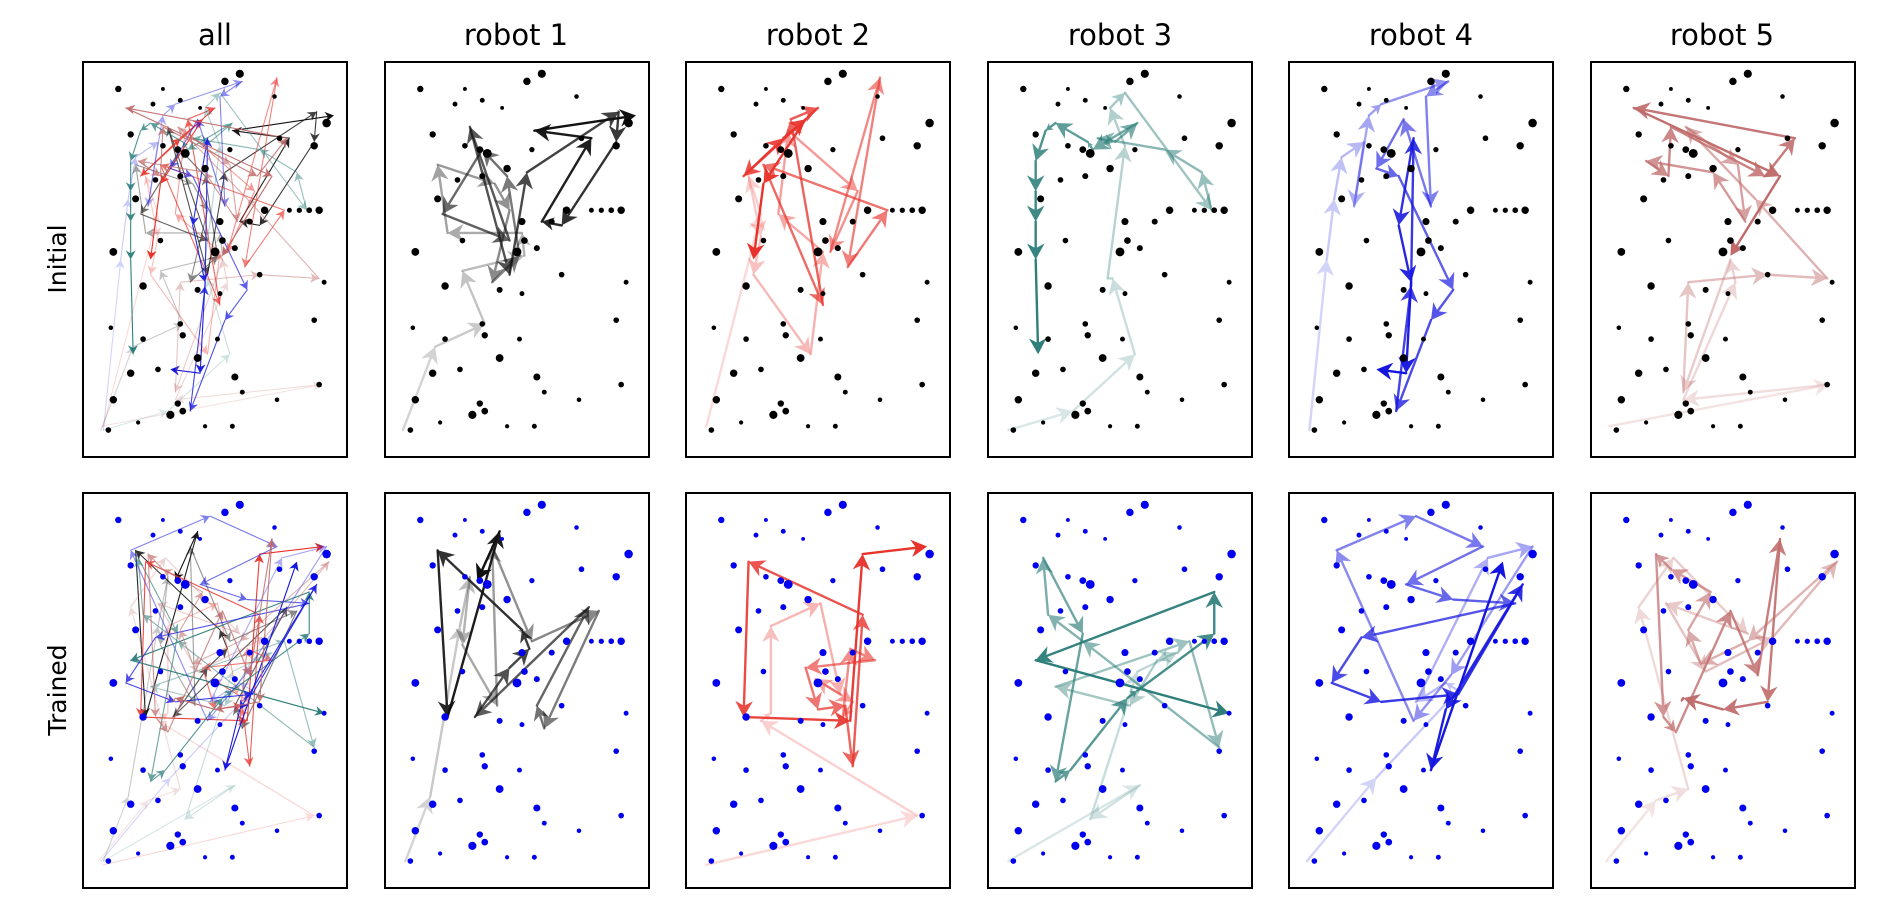 The width and height of the screenshot is (1888, 912). Describe the element at coordinates (563, 184) in the screenshot. I see `route-segment-r1-22-shaft` at that location.